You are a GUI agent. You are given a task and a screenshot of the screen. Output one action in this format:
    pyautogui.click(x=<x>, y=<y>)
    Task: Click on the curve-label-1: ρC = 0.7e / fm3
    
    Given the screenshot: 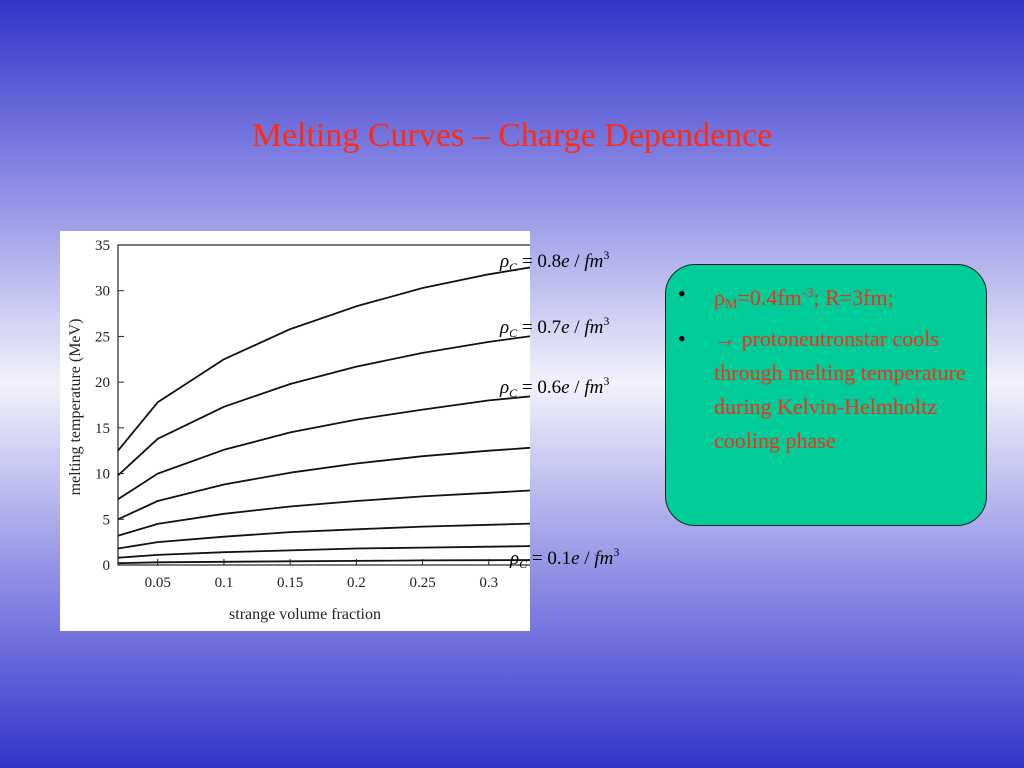 What is the action you would take?
    pyautogui.click(x=555, y=327)
    